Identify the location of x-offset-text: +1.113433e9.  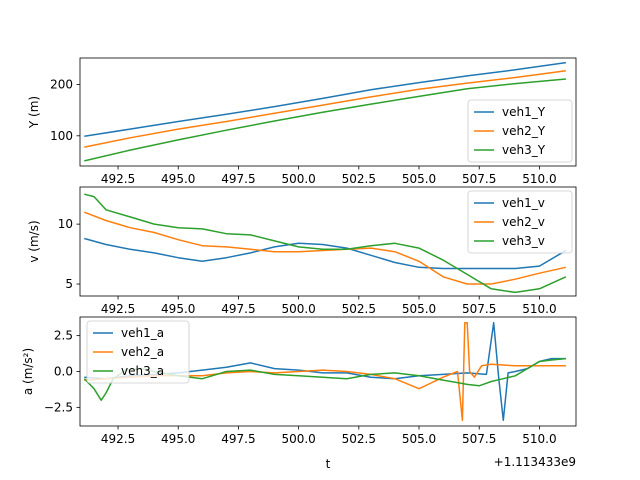
(535, 462).